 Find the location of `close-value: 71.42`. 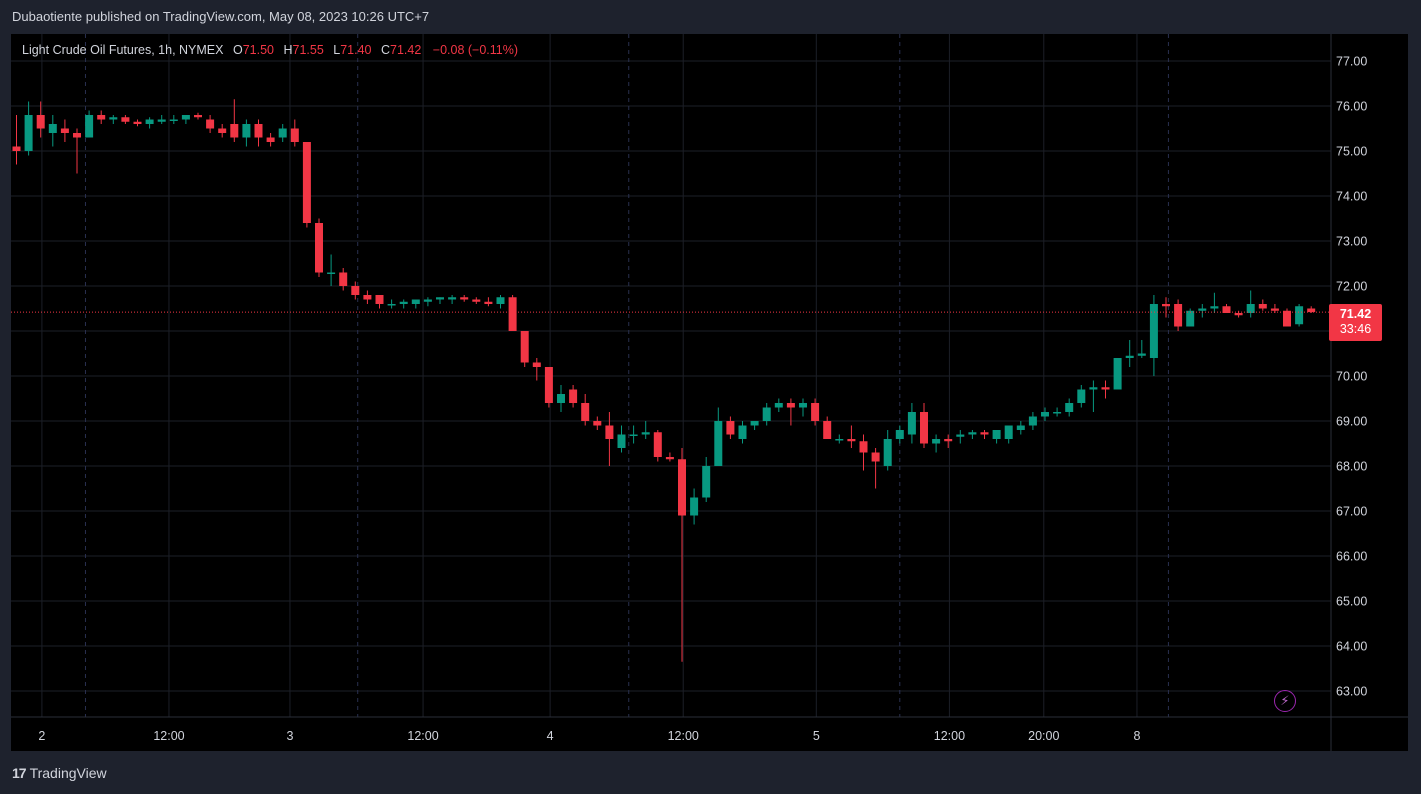

close-value: 71.42 is located at coordinates (406, 50).